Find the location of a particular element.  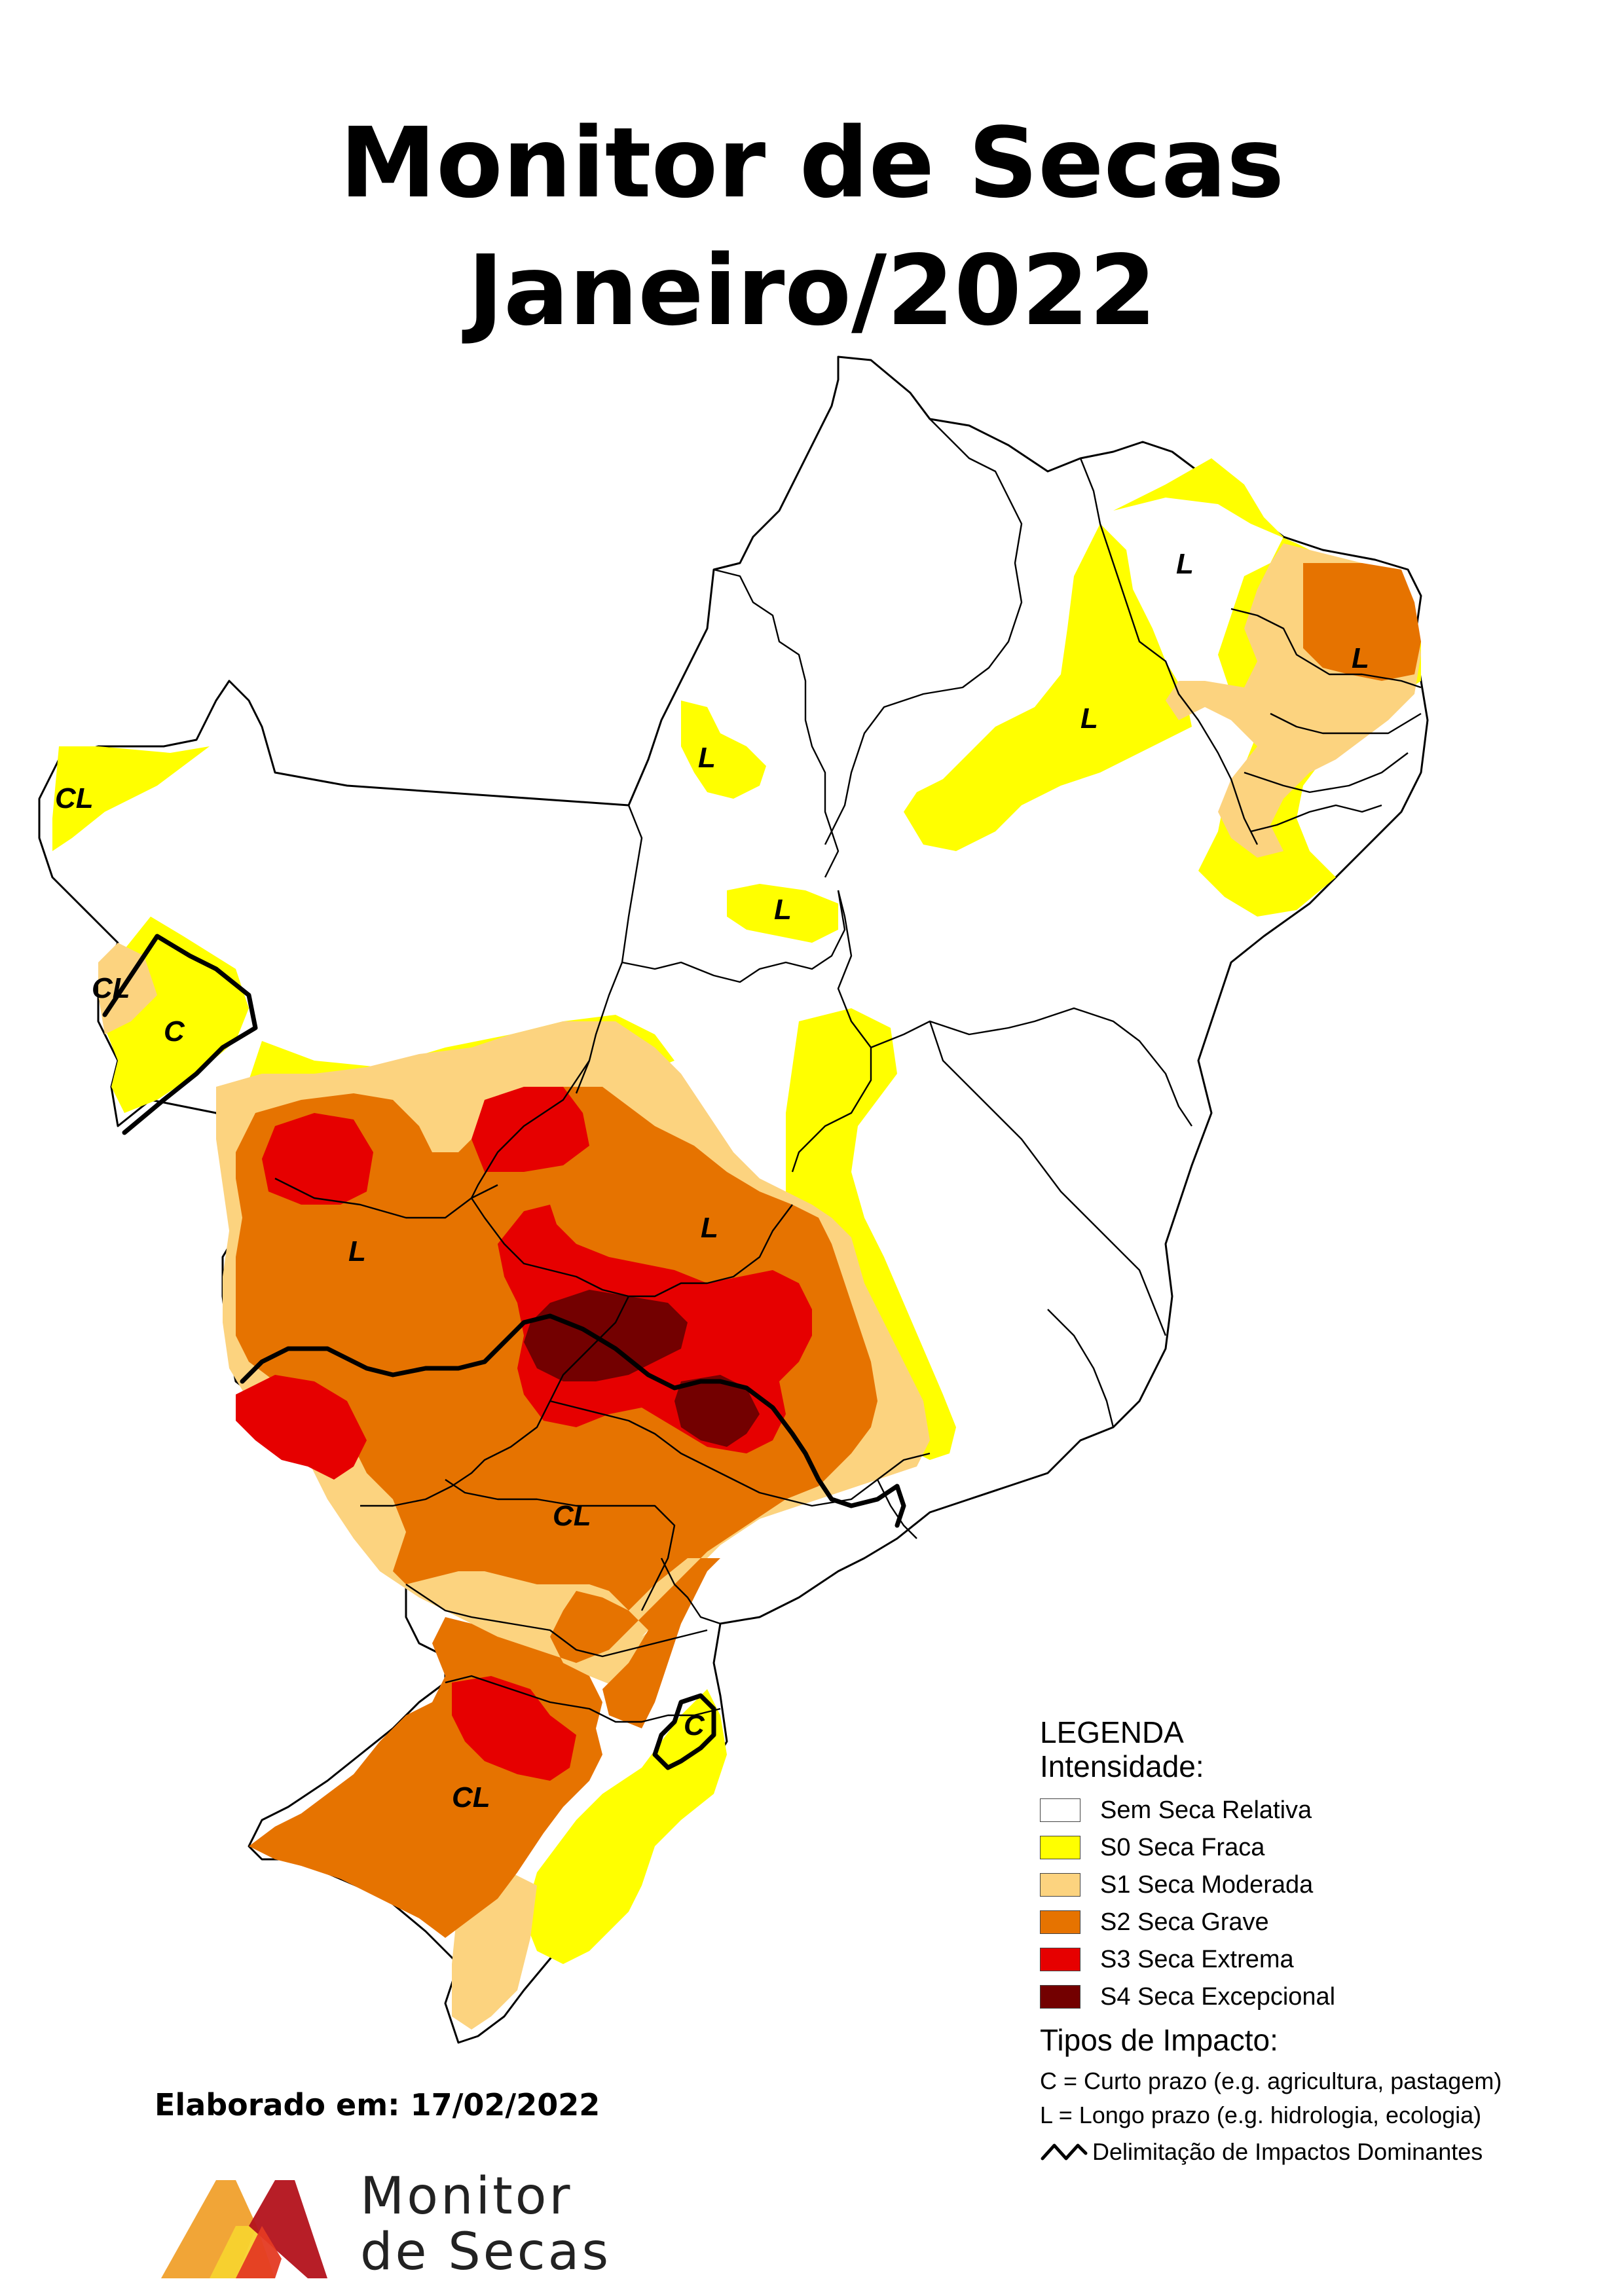

legend-item-s1: S1 Seca Moderada is located at coordinates (1176, 1884).